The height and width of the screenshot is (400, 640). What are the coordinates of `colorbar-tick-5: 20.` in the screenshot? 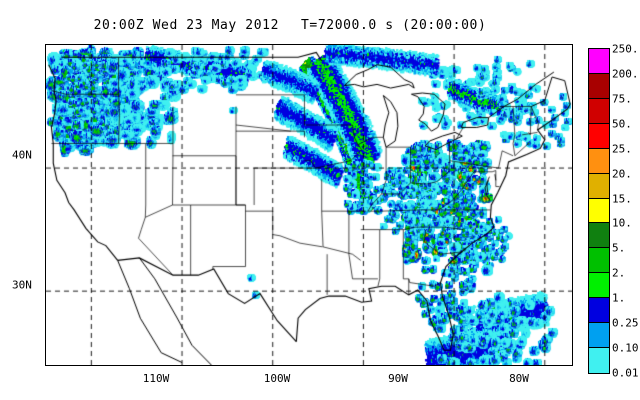 It's located at (622, 174).